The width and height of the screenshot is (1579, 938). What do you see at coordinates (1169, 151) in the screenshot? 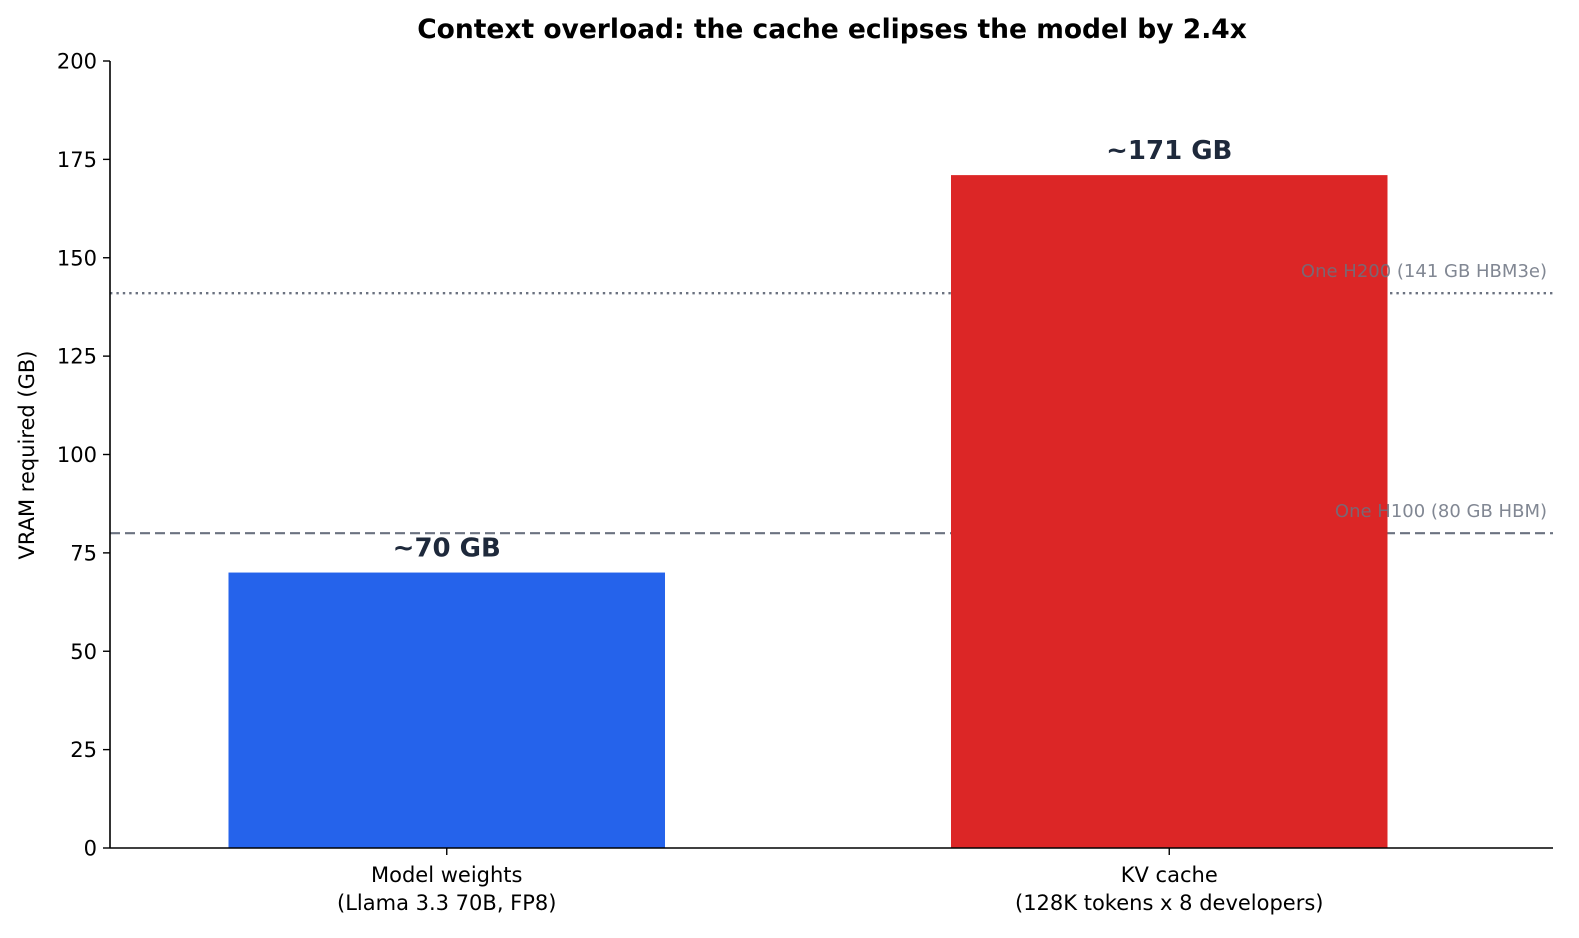
I see `value-label-1: ~171 GB` at bounding box center [1169, 151].